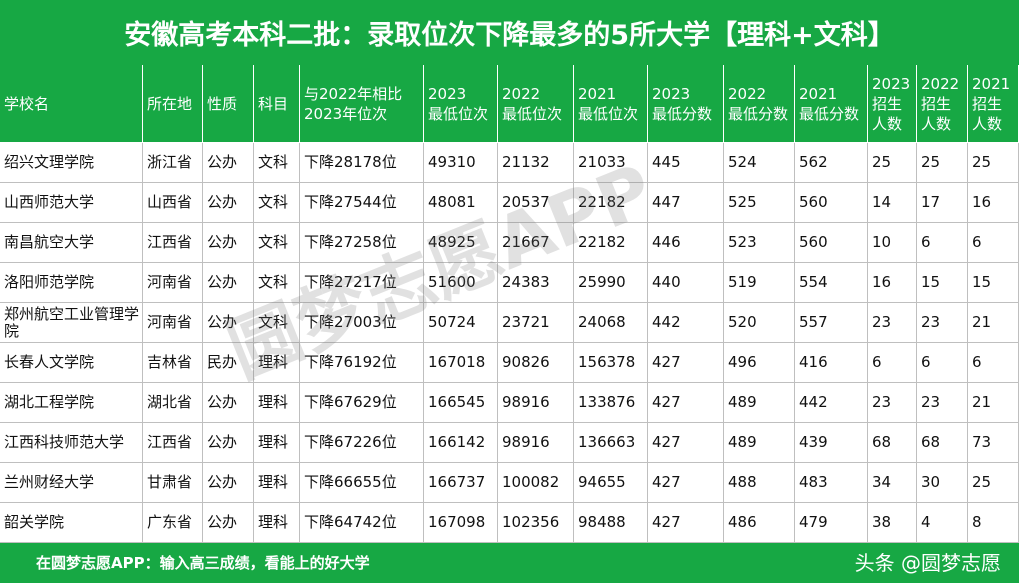  What do you see at coordinates (831, 323) in the screenshot?
I see `table-cell: 557` at bounding box center [831, 323].